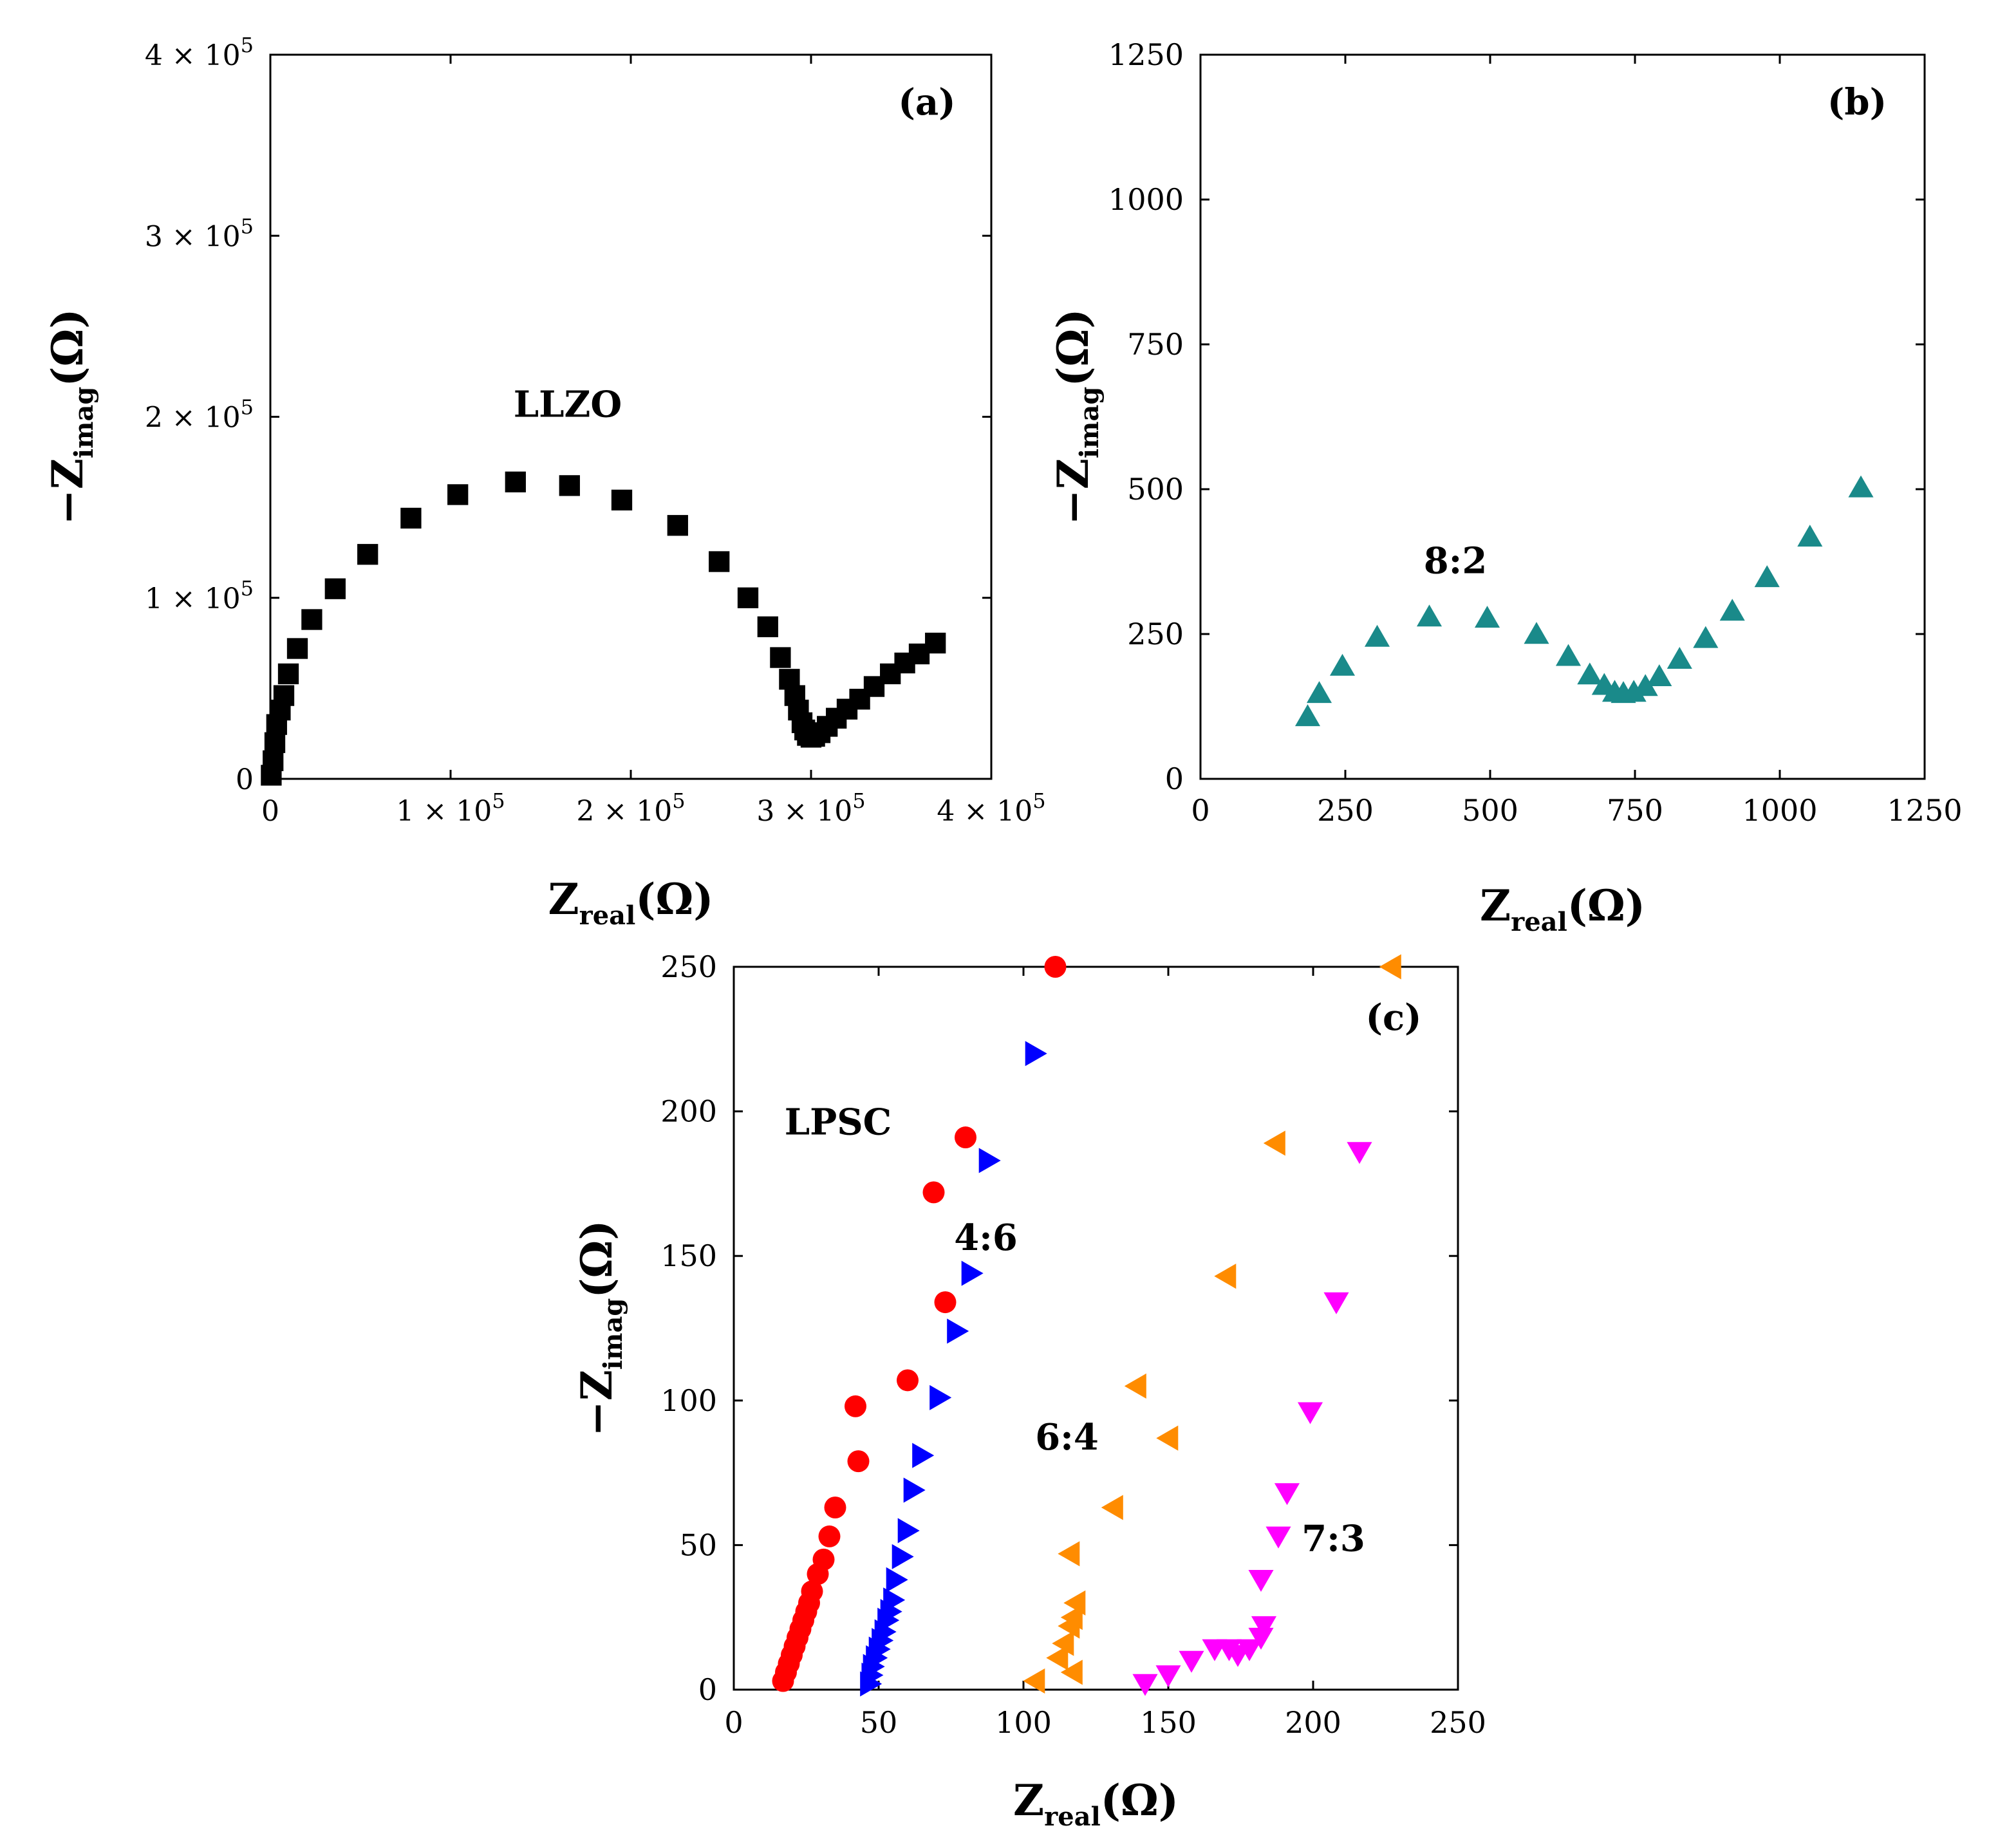 The image size is (1989, 1848). What do you see at coordinates (199, 233) in the screenshot?
I see `y-tick-label: 3 × 10⁵` at bounding box center [199, 233].